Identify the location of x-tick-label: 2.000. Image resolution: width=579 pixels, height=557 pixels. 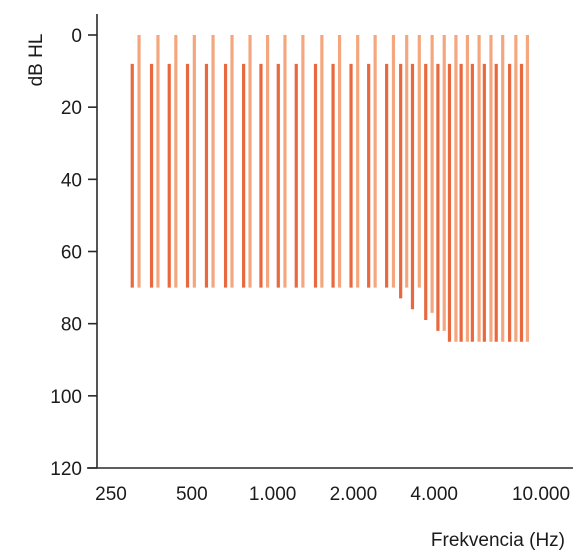
(354, 494).